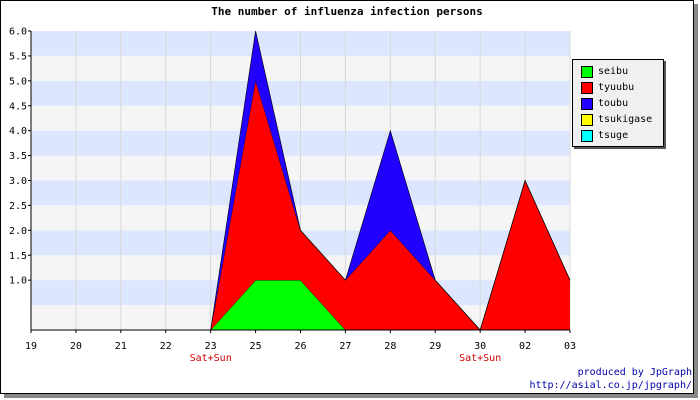 The width and height of the screenshot is (700, 400). I want to click on x-tick-label: 21, so click(121, 346).